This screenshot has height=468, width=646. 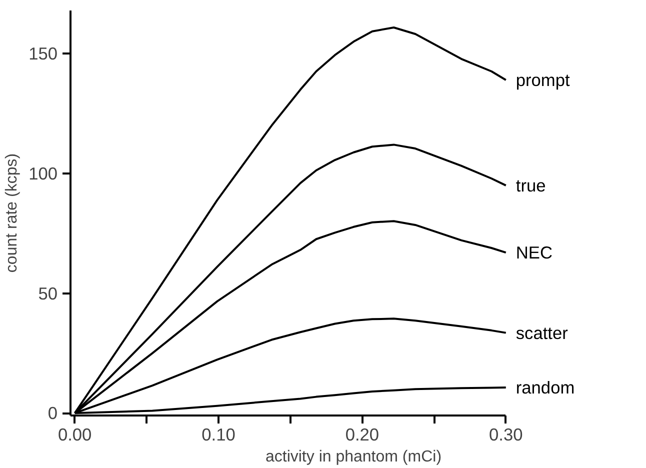 What do you see at coordinates (531, 185) in the screenshot?
I see `series-label: true` at bounding box center [531, 185].